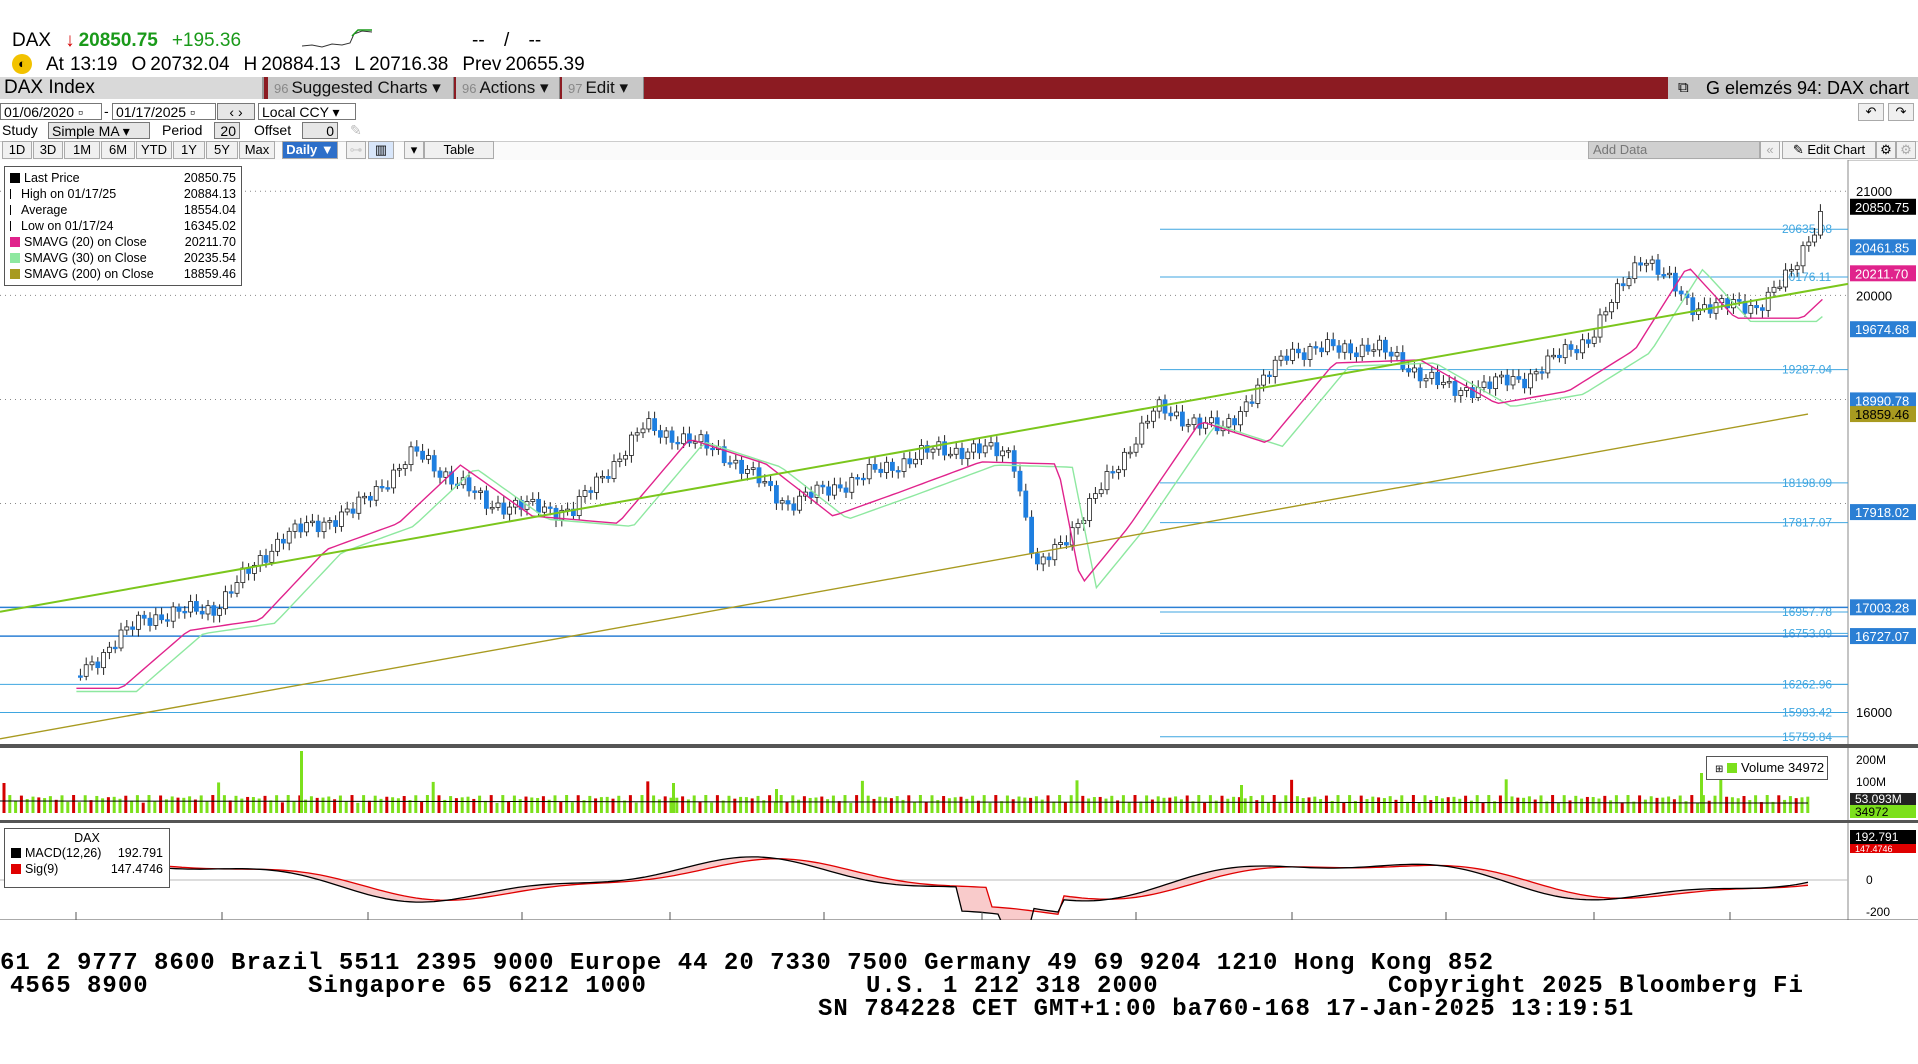 The image size is (1918, 1064). I want to click on currency-select: Local CCY ▾, so click(307, 111).